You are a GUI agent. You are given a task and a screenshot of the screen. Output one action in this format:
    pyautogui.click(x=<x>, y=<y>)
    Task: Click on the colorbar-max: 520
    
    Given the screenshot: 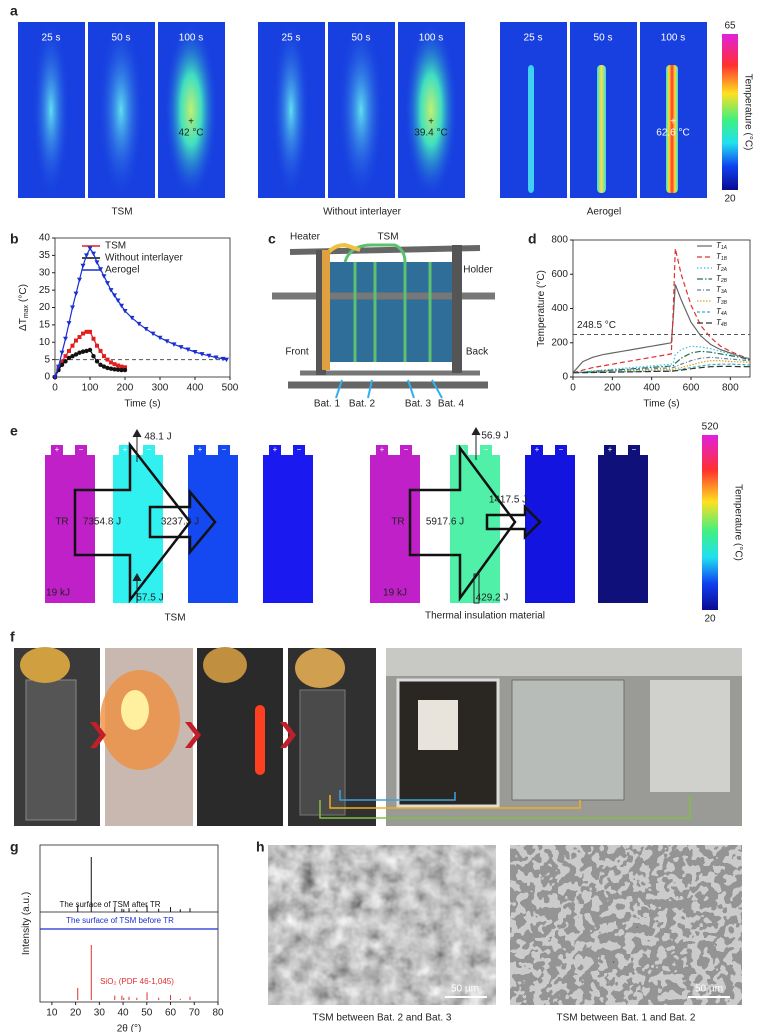 What is the action you would take?
    pyautogui.click(x=710, y=427)
    